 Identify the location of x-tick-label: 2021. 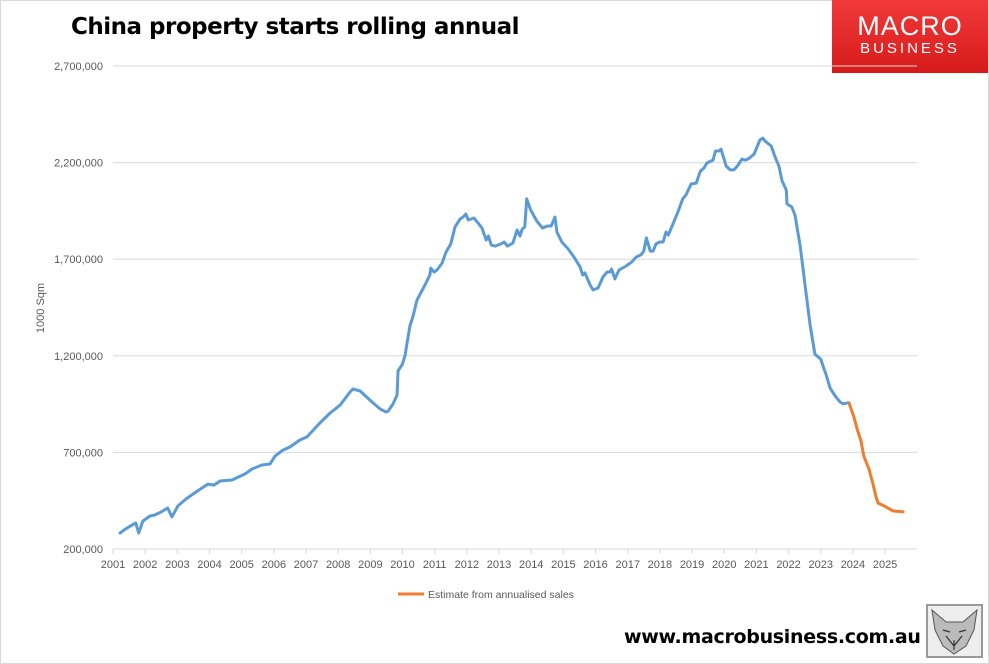
(756, 565).